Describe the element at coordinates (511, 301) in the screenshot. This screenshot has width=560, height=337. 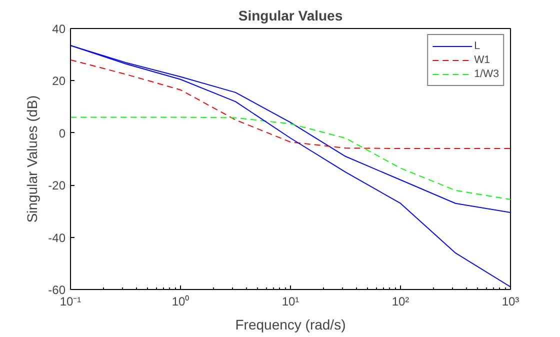
I see `x-tick-label: 10³` at that location.